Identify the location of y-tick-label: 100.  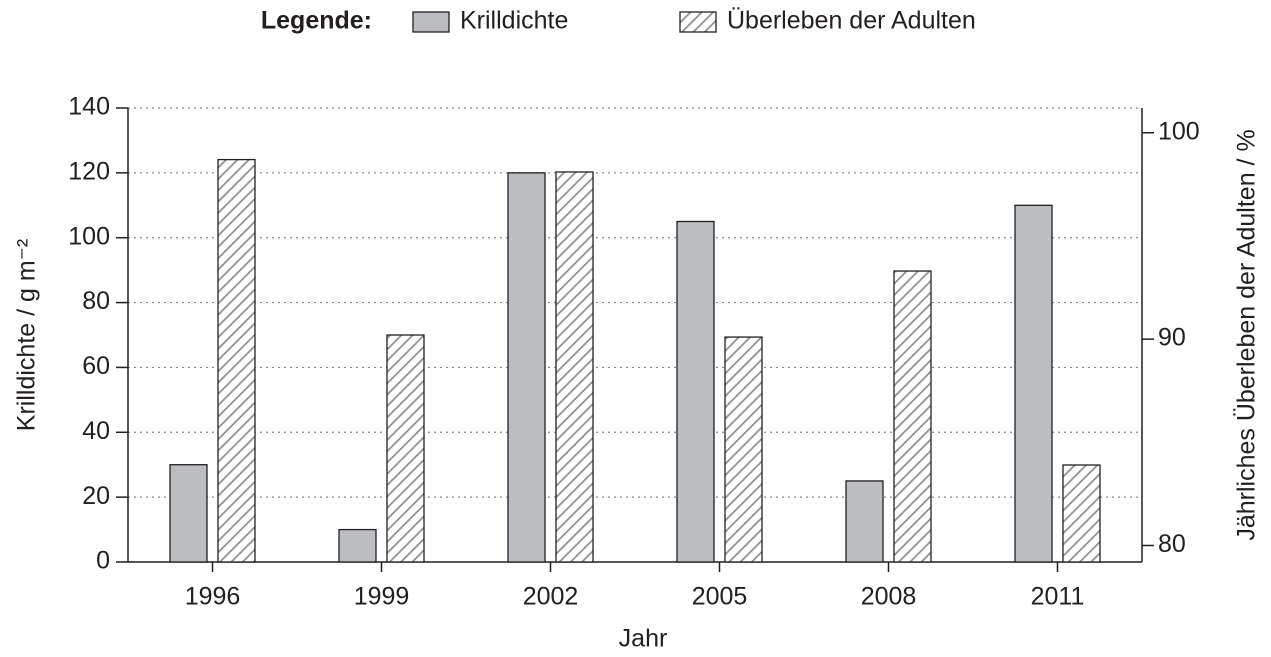
(89, 236).